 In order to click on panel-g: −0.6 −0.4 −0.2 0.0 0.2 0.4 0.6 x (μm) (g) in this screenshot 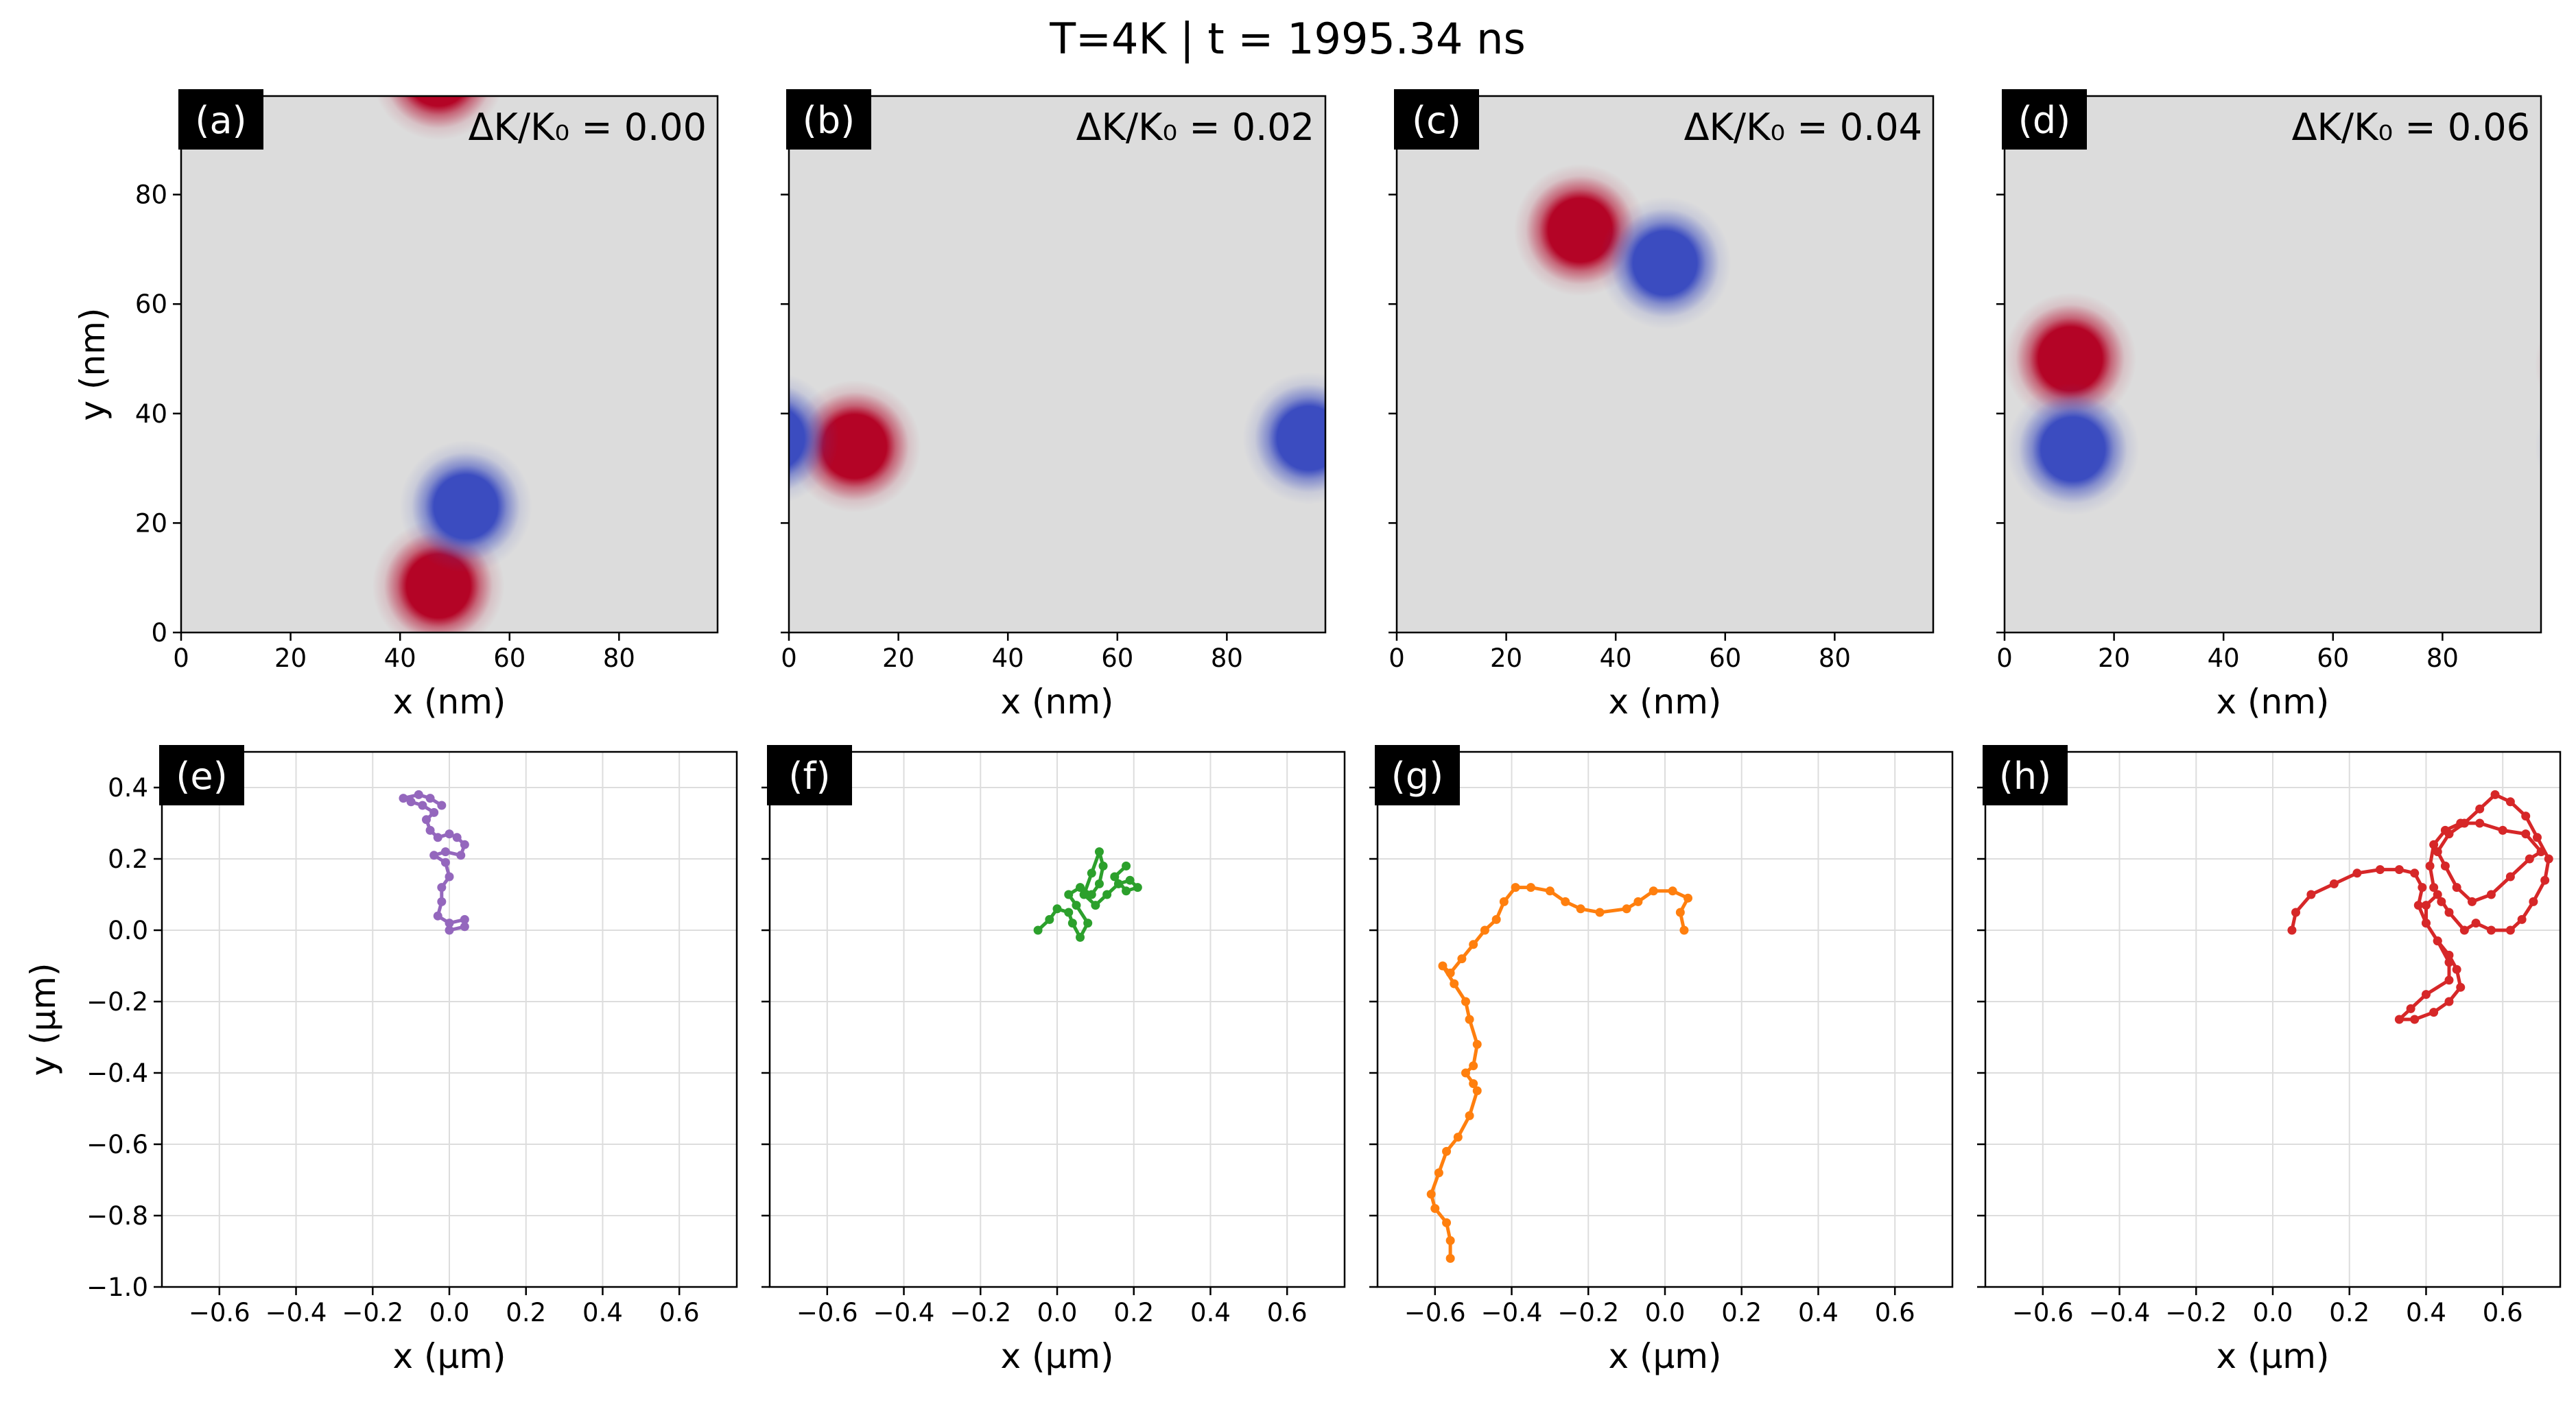, I will do `click(1661, 1060)`.